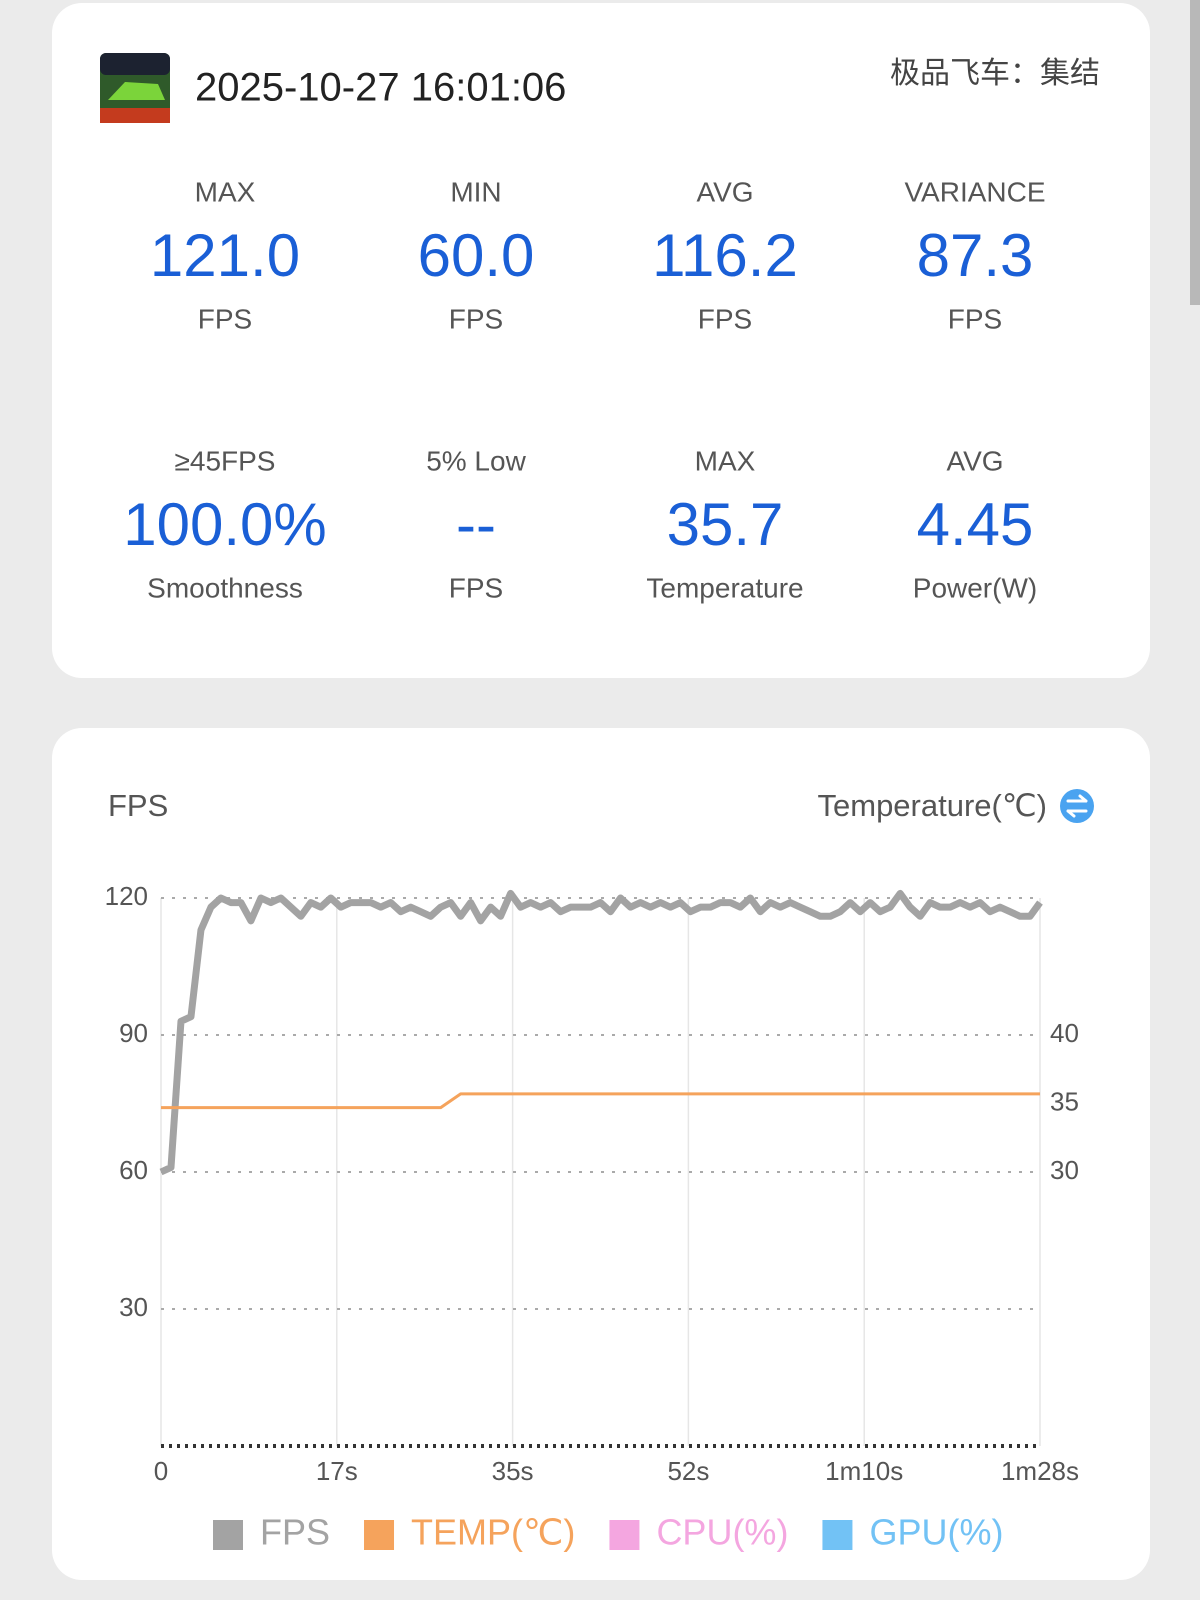 The height and width of the screenshot is (1600, 1200). Describe the element at coordinates (864, 1471) in the screenshot. I see `x-tick-label: 1m10s` at that location.